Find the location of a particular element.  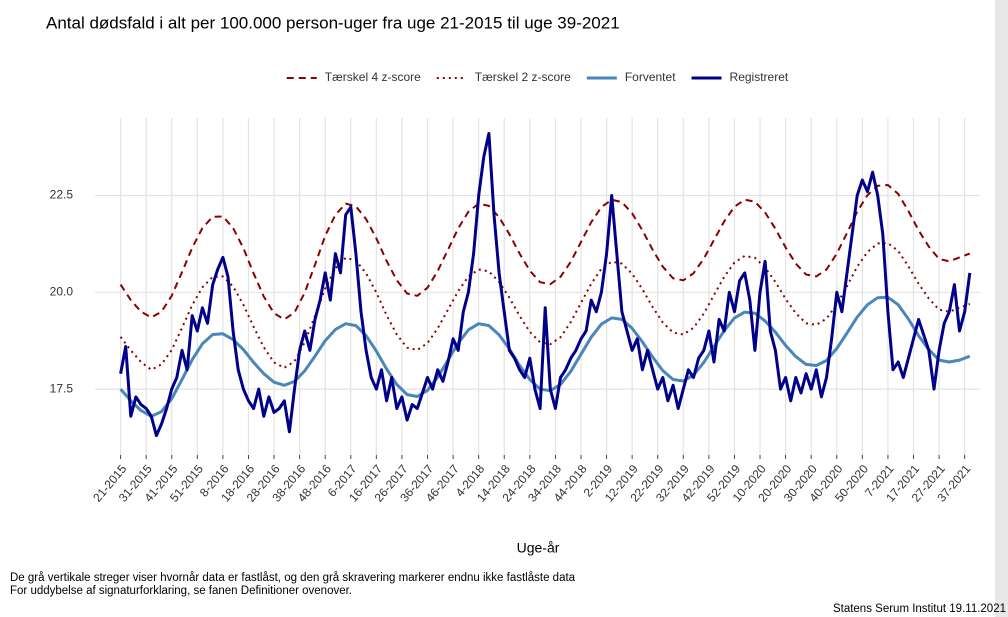

legend-label: Tærskel 4 z-score is located at coordinates (373, 77).